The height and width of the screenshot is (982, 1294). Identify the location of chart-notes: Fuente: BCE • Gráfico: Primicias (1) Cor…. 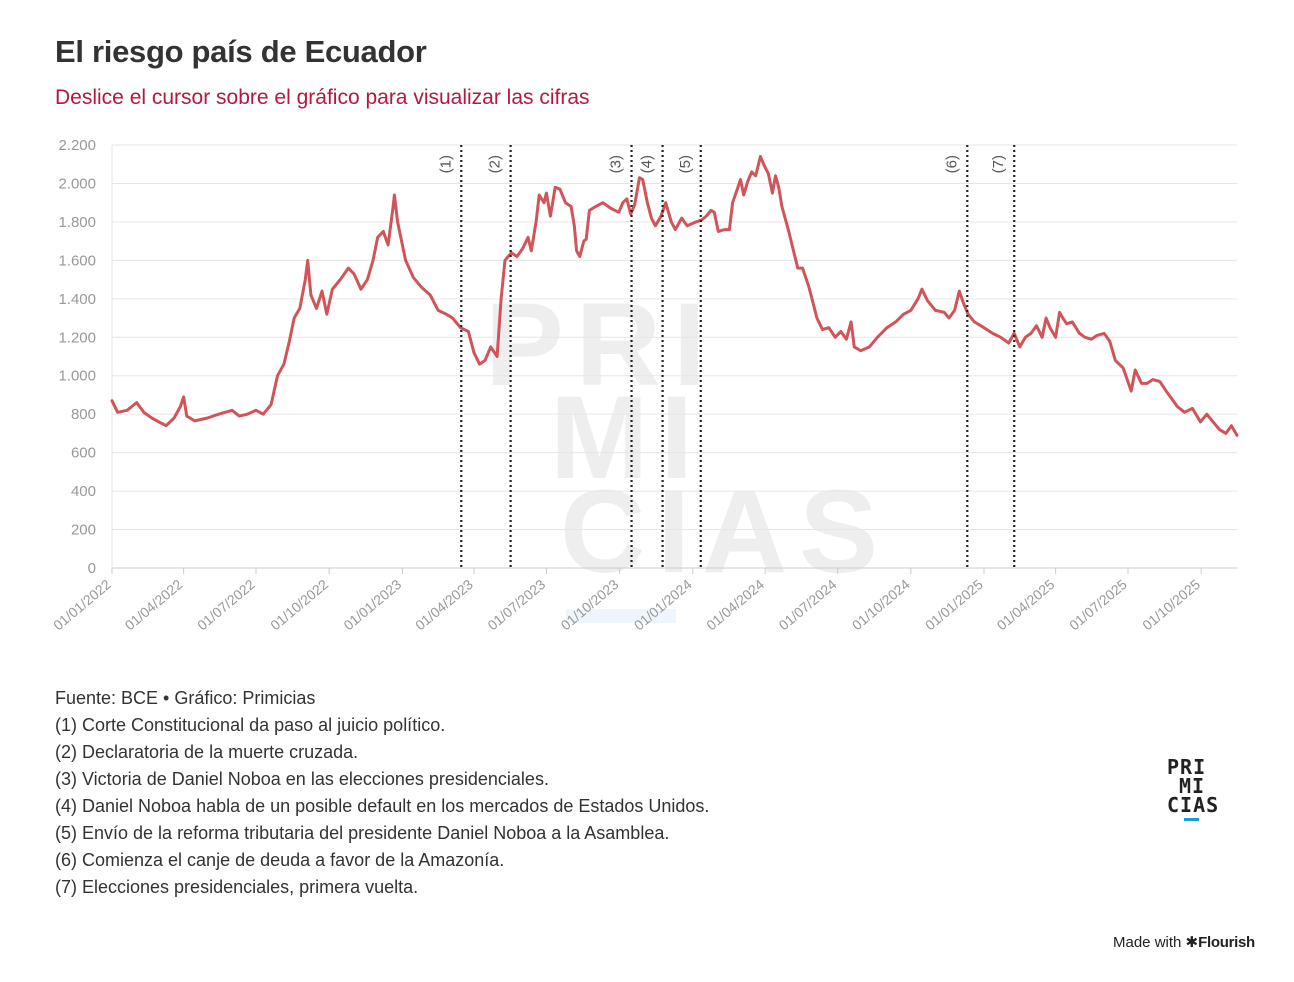
(382, 793).